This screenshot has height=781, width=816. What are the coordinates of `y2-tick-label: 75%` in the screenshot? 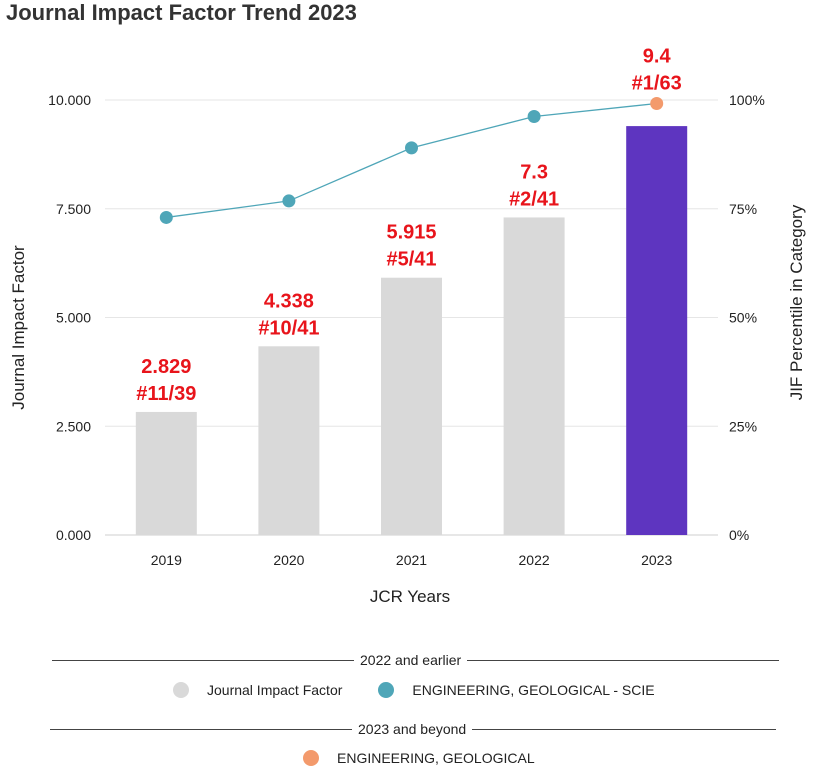 It's located at (743, 209).